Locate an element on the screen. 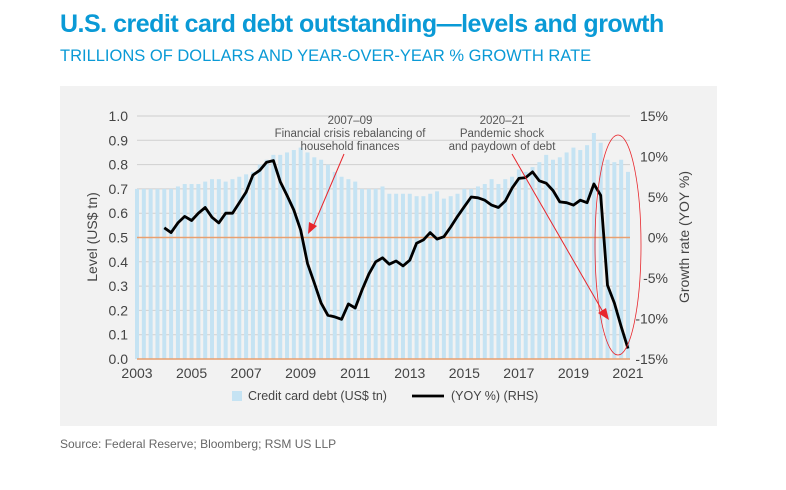 Image resolution: width=786 pixels, height=490 pixels. y-tick-label: 0.8 is located at coordinates (119, 165).